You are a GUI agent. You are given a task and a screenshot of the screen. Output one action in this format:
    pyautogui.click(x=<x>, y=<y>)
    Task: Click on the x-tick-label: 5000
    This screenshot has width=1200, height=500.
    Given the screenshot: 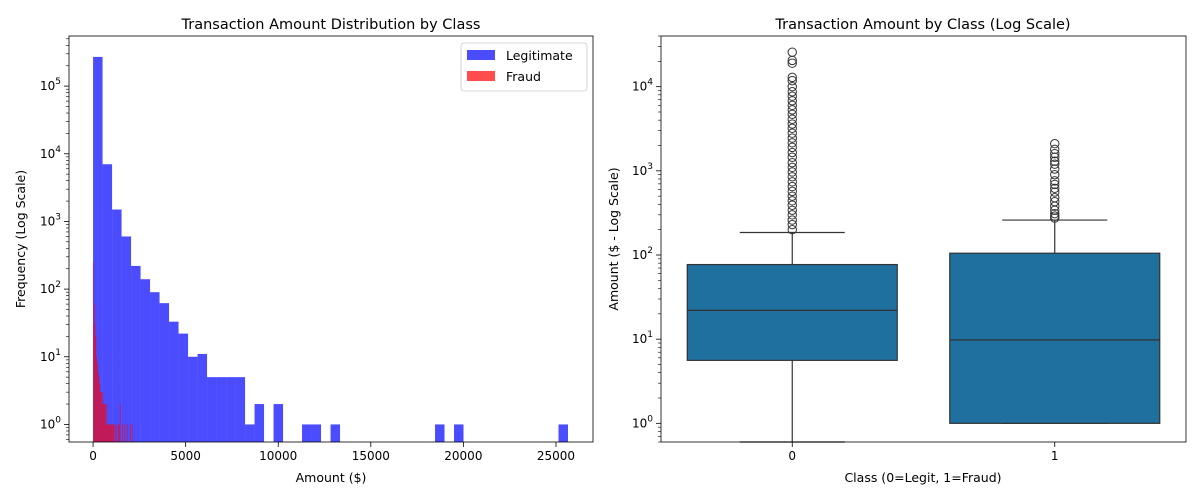 What is the action you would take?
    pyautogui.click(x=185, y=456)
    